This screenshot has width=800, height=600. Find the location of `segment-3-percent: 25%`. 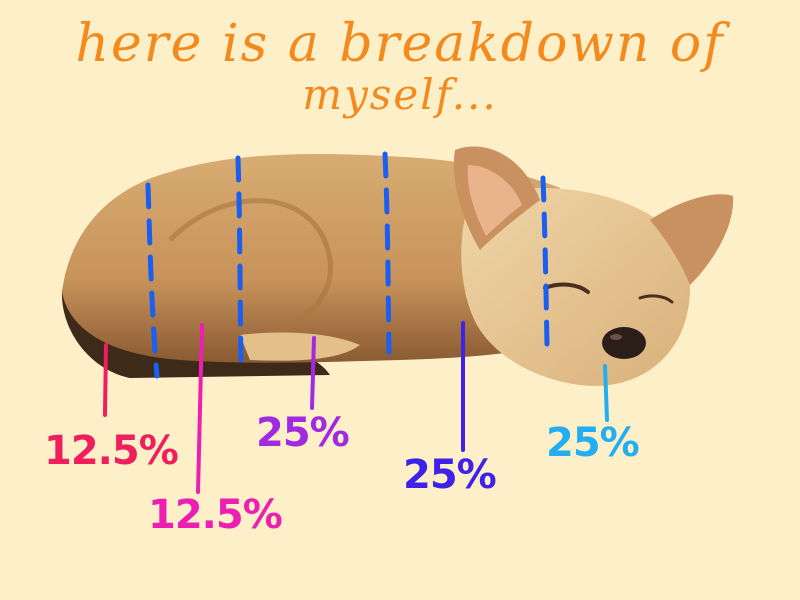

segment-3-percent: 25% is located at coordinates (303, 433).